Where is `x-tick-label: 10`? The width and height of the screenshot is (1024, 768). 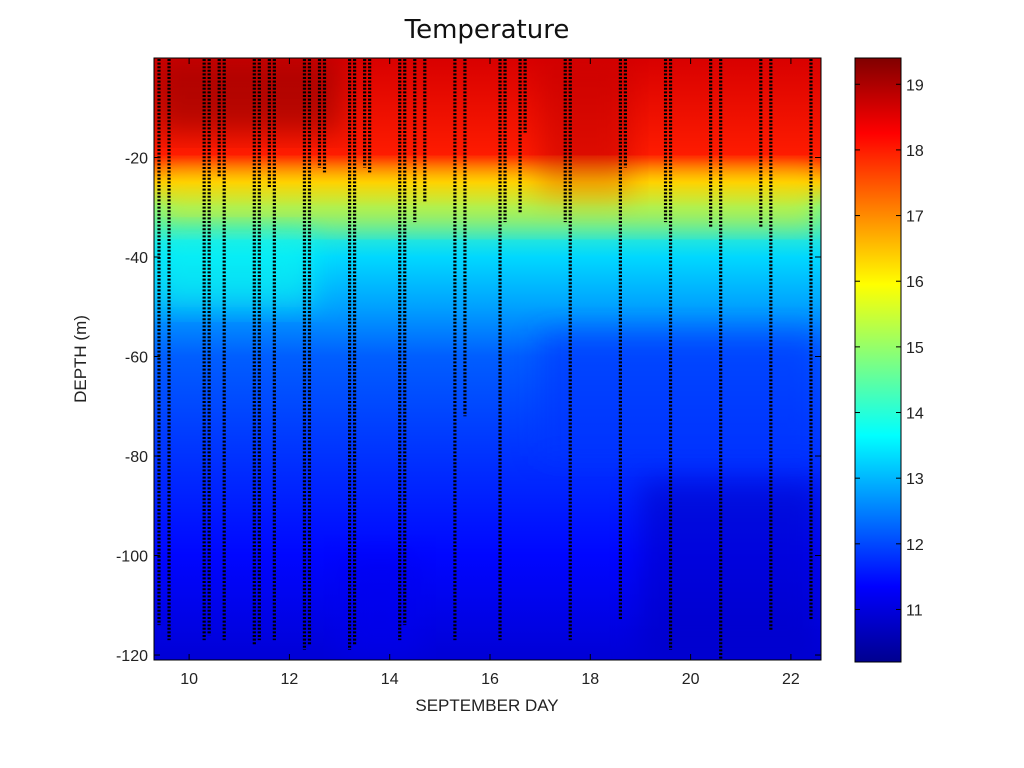
x-tick-label: 10 is located at coordinates (189, 679).